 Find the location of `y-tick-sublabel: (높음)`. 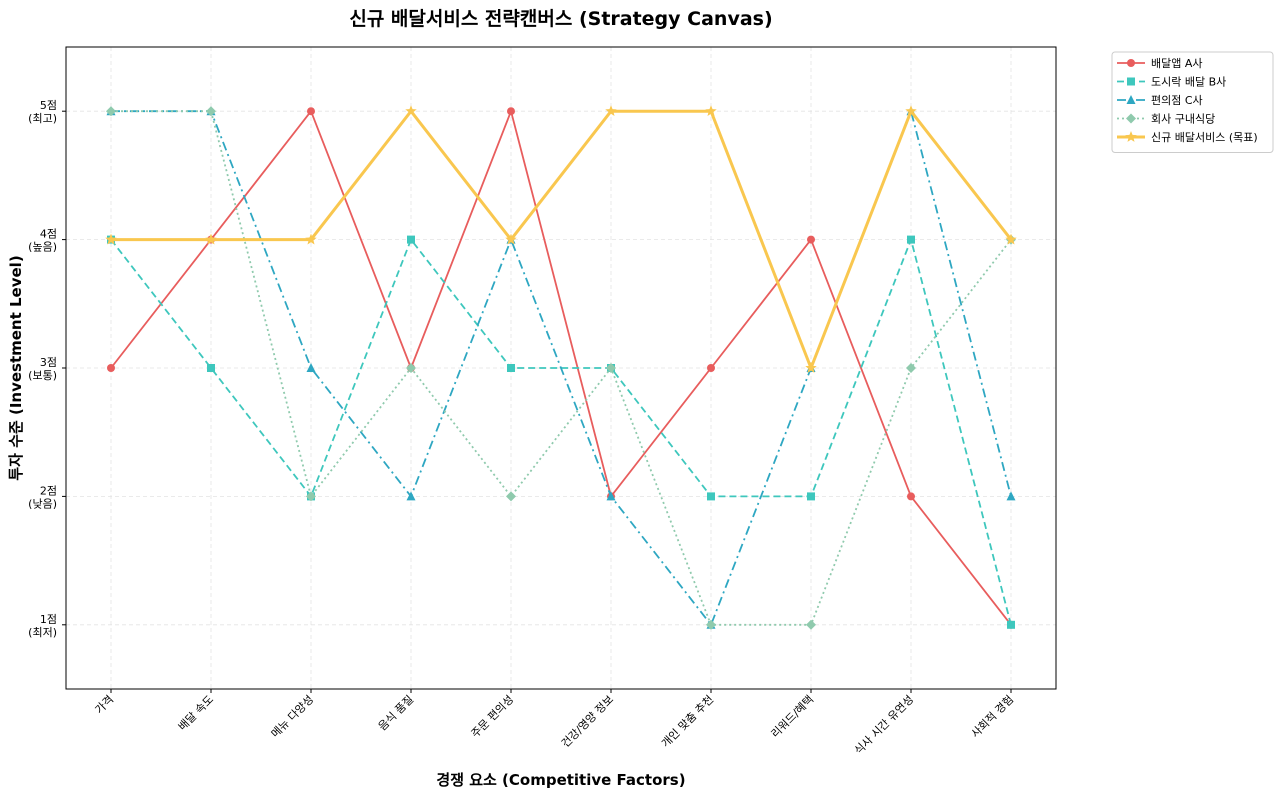

y-tick-sublabel: (높음) is located at coordinates (42, 247).